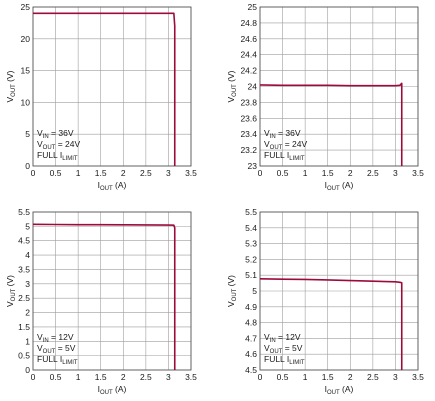  What do you see at coordinates (27, 370) in the screenshot?
I see `y-tick-label: 0` at bounding box center [27, 370].